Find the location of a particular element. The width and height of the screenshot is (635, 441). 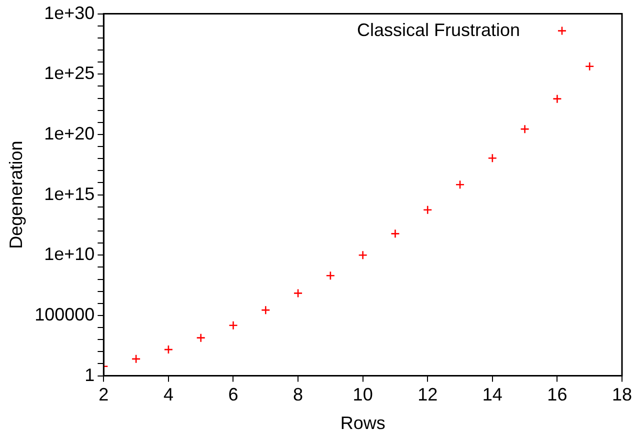

y-tick-label: 1e+15 is located at coordinates (69, 194).